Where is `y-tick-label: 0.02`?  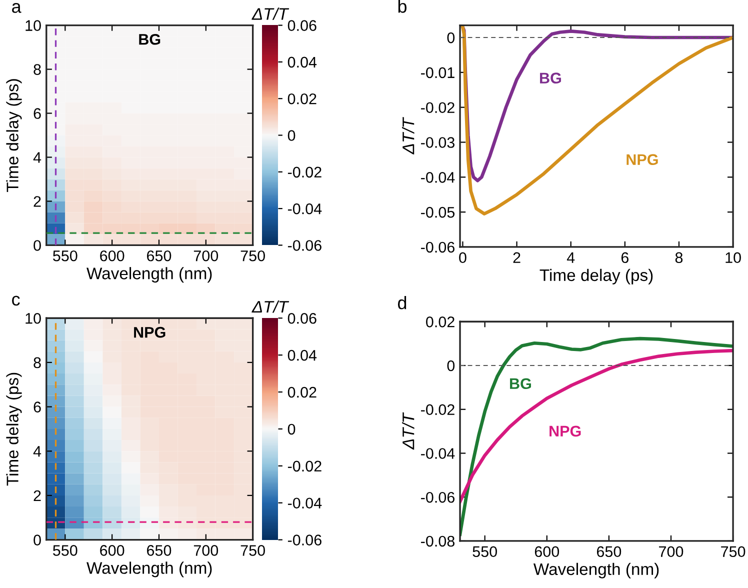
y-tick-label: 0.02 is located at coordinates (440, 322).